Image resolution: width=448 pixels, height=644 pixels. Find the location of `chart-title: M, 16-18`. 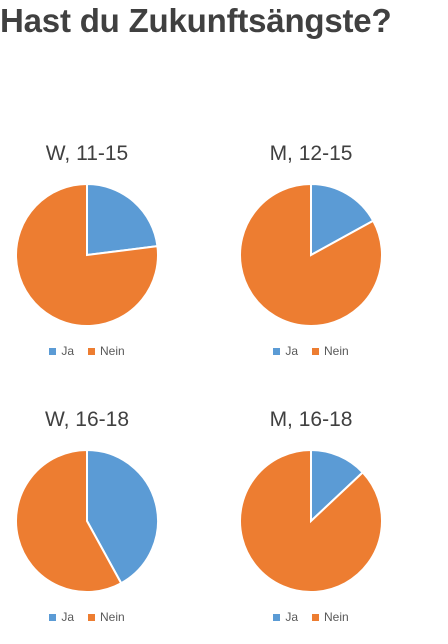

chart-title: M, 16-18 is located at coordinates (311, 419).